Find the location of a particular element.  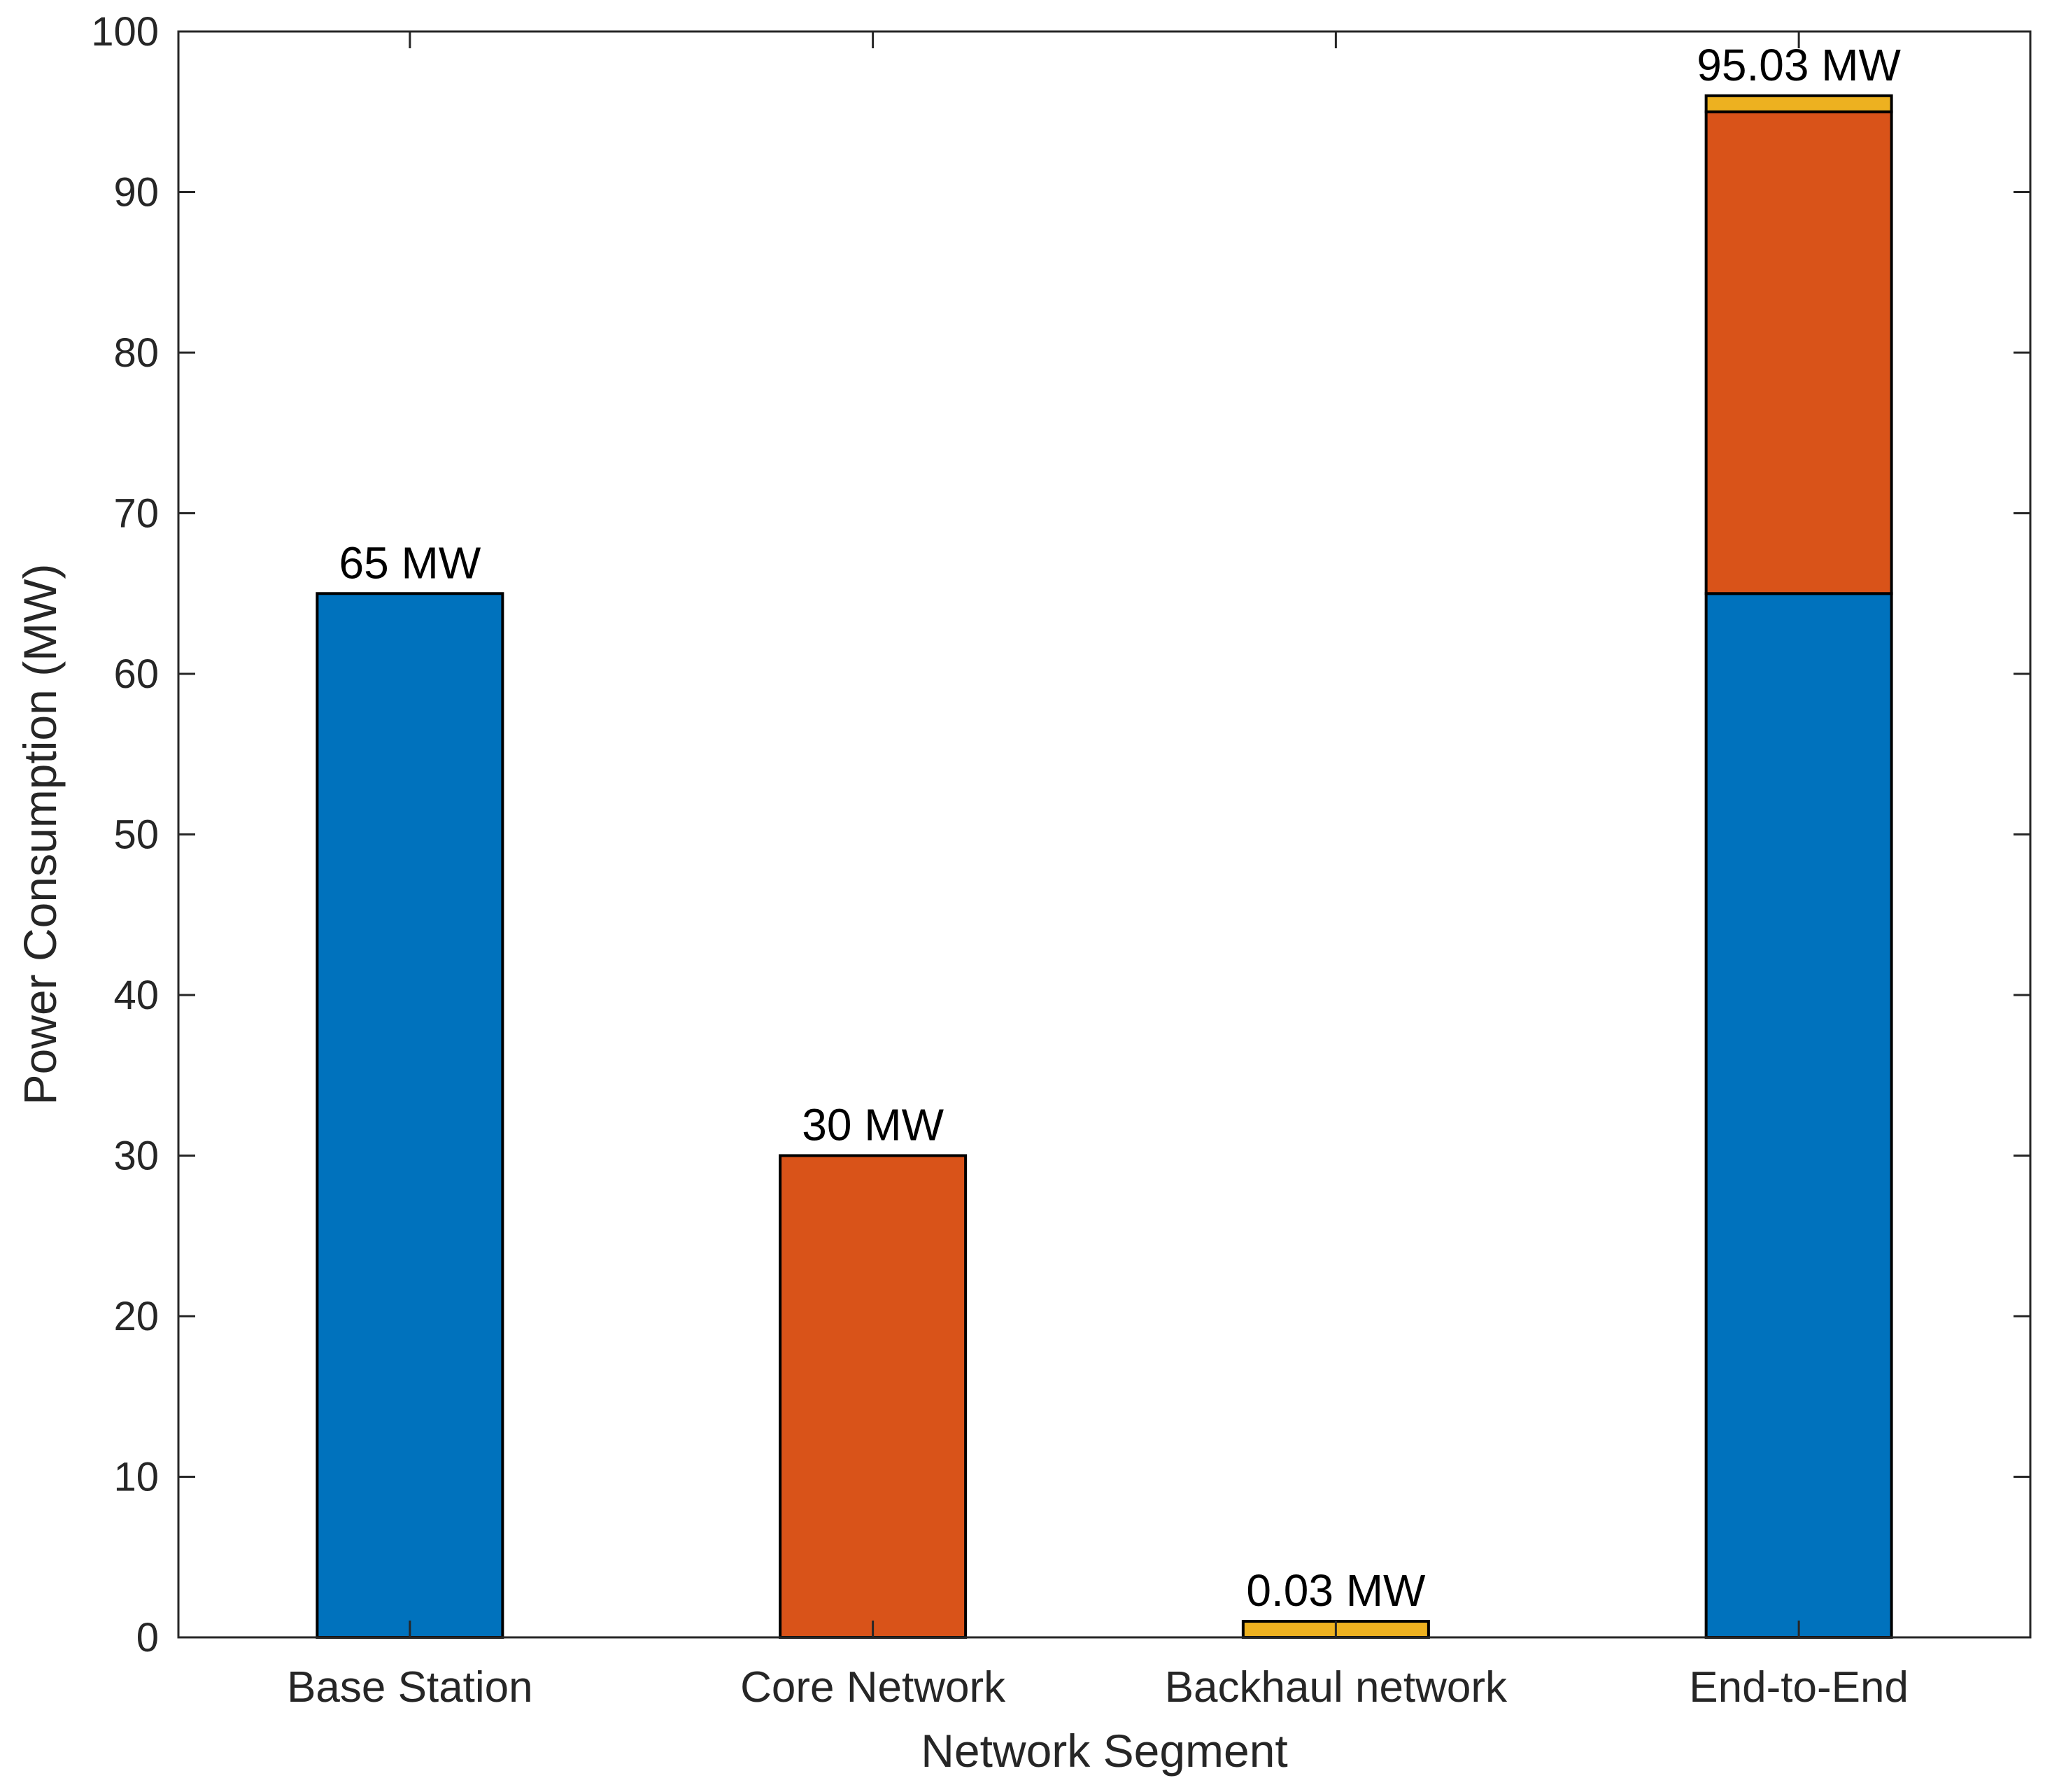

x-tick-label-1: Core Network is located at coordinates (873, 1687).